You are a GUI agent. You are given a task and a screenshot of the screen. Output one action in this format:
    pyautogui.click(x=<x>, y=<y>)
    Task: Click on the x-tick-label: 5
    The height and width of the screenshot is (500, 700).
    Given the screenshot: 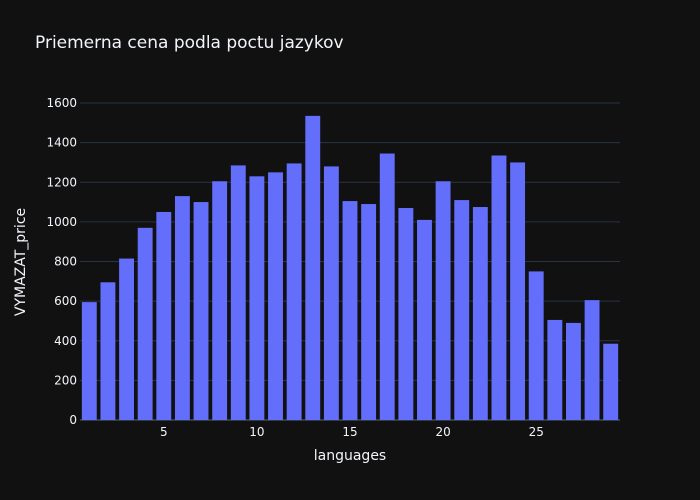 What is the action you would take?
    pyautogui.click(x=164, y=432)
    